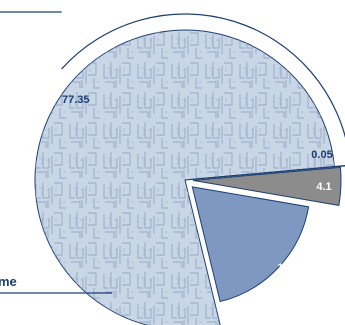 Image resolution: width=345 pixels, height=325 pixels. What do you see at coordinates (76, 100) in the screenshot?
I see `pie-value-label: 77.35` at bounding box center [76, 100].